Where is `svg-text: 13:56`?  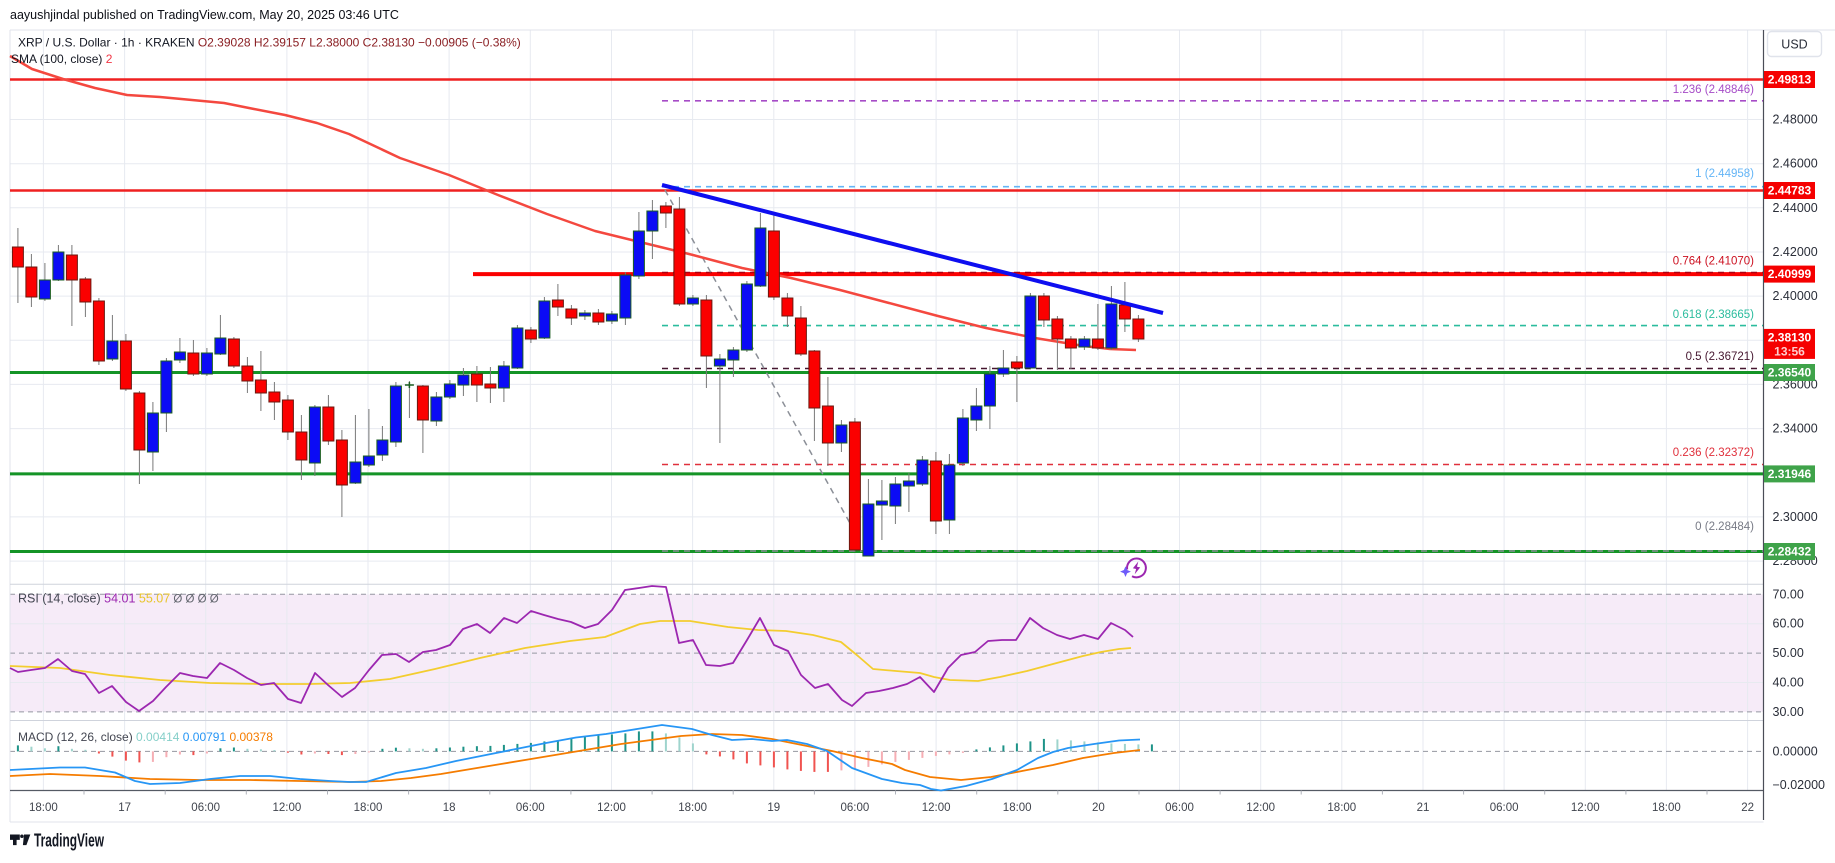
svg-text: 13:56 is located at coordinates (1789, 351).